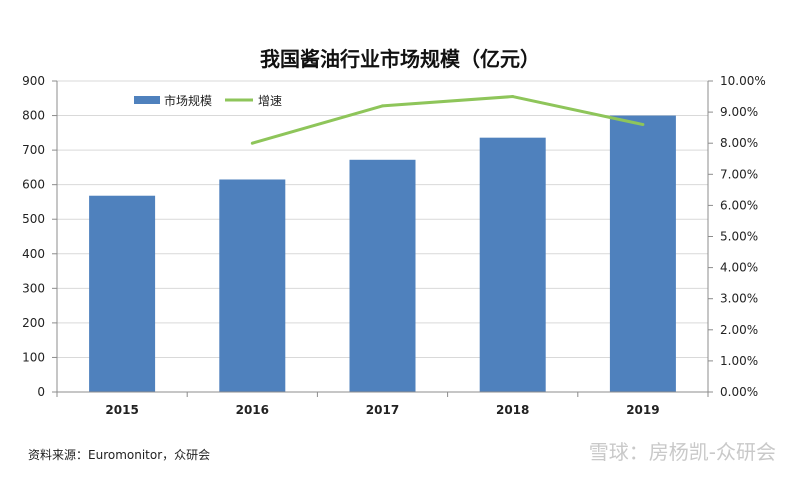 This screenshot has height=477, width=800. What do you see at coordinates (252, 410) in the screenshot?
I see `x-tick-label: 2016` at bounding box center [252, 410].